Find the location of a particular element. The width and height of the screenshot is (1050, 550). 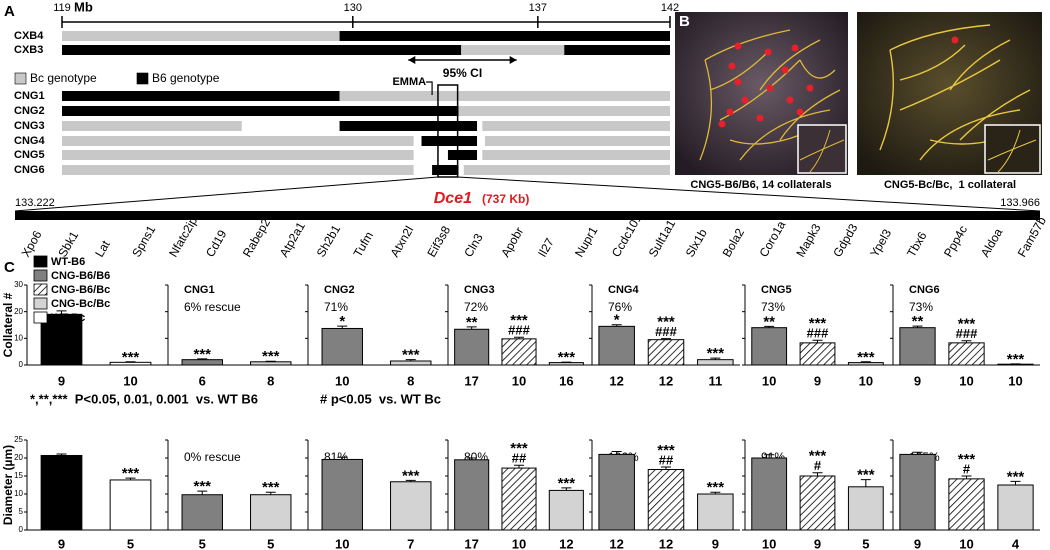

gene-label: Ppp4c is located at coordinates (955, 241).